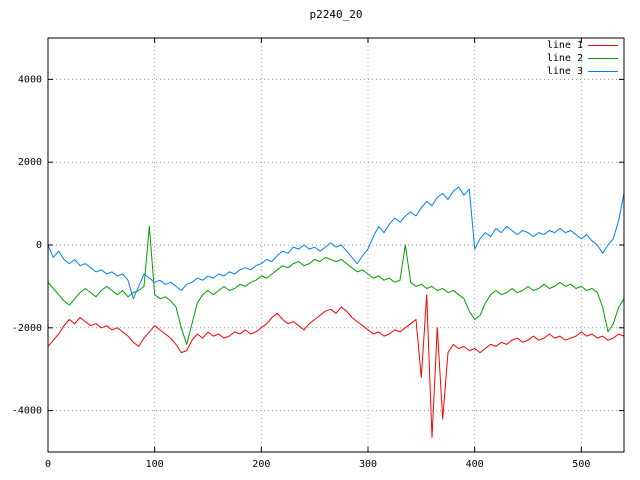 Image resolution: width=640 pixels, height=480 pixels. I want to click on legend-label: line 2, so click(564, 58).